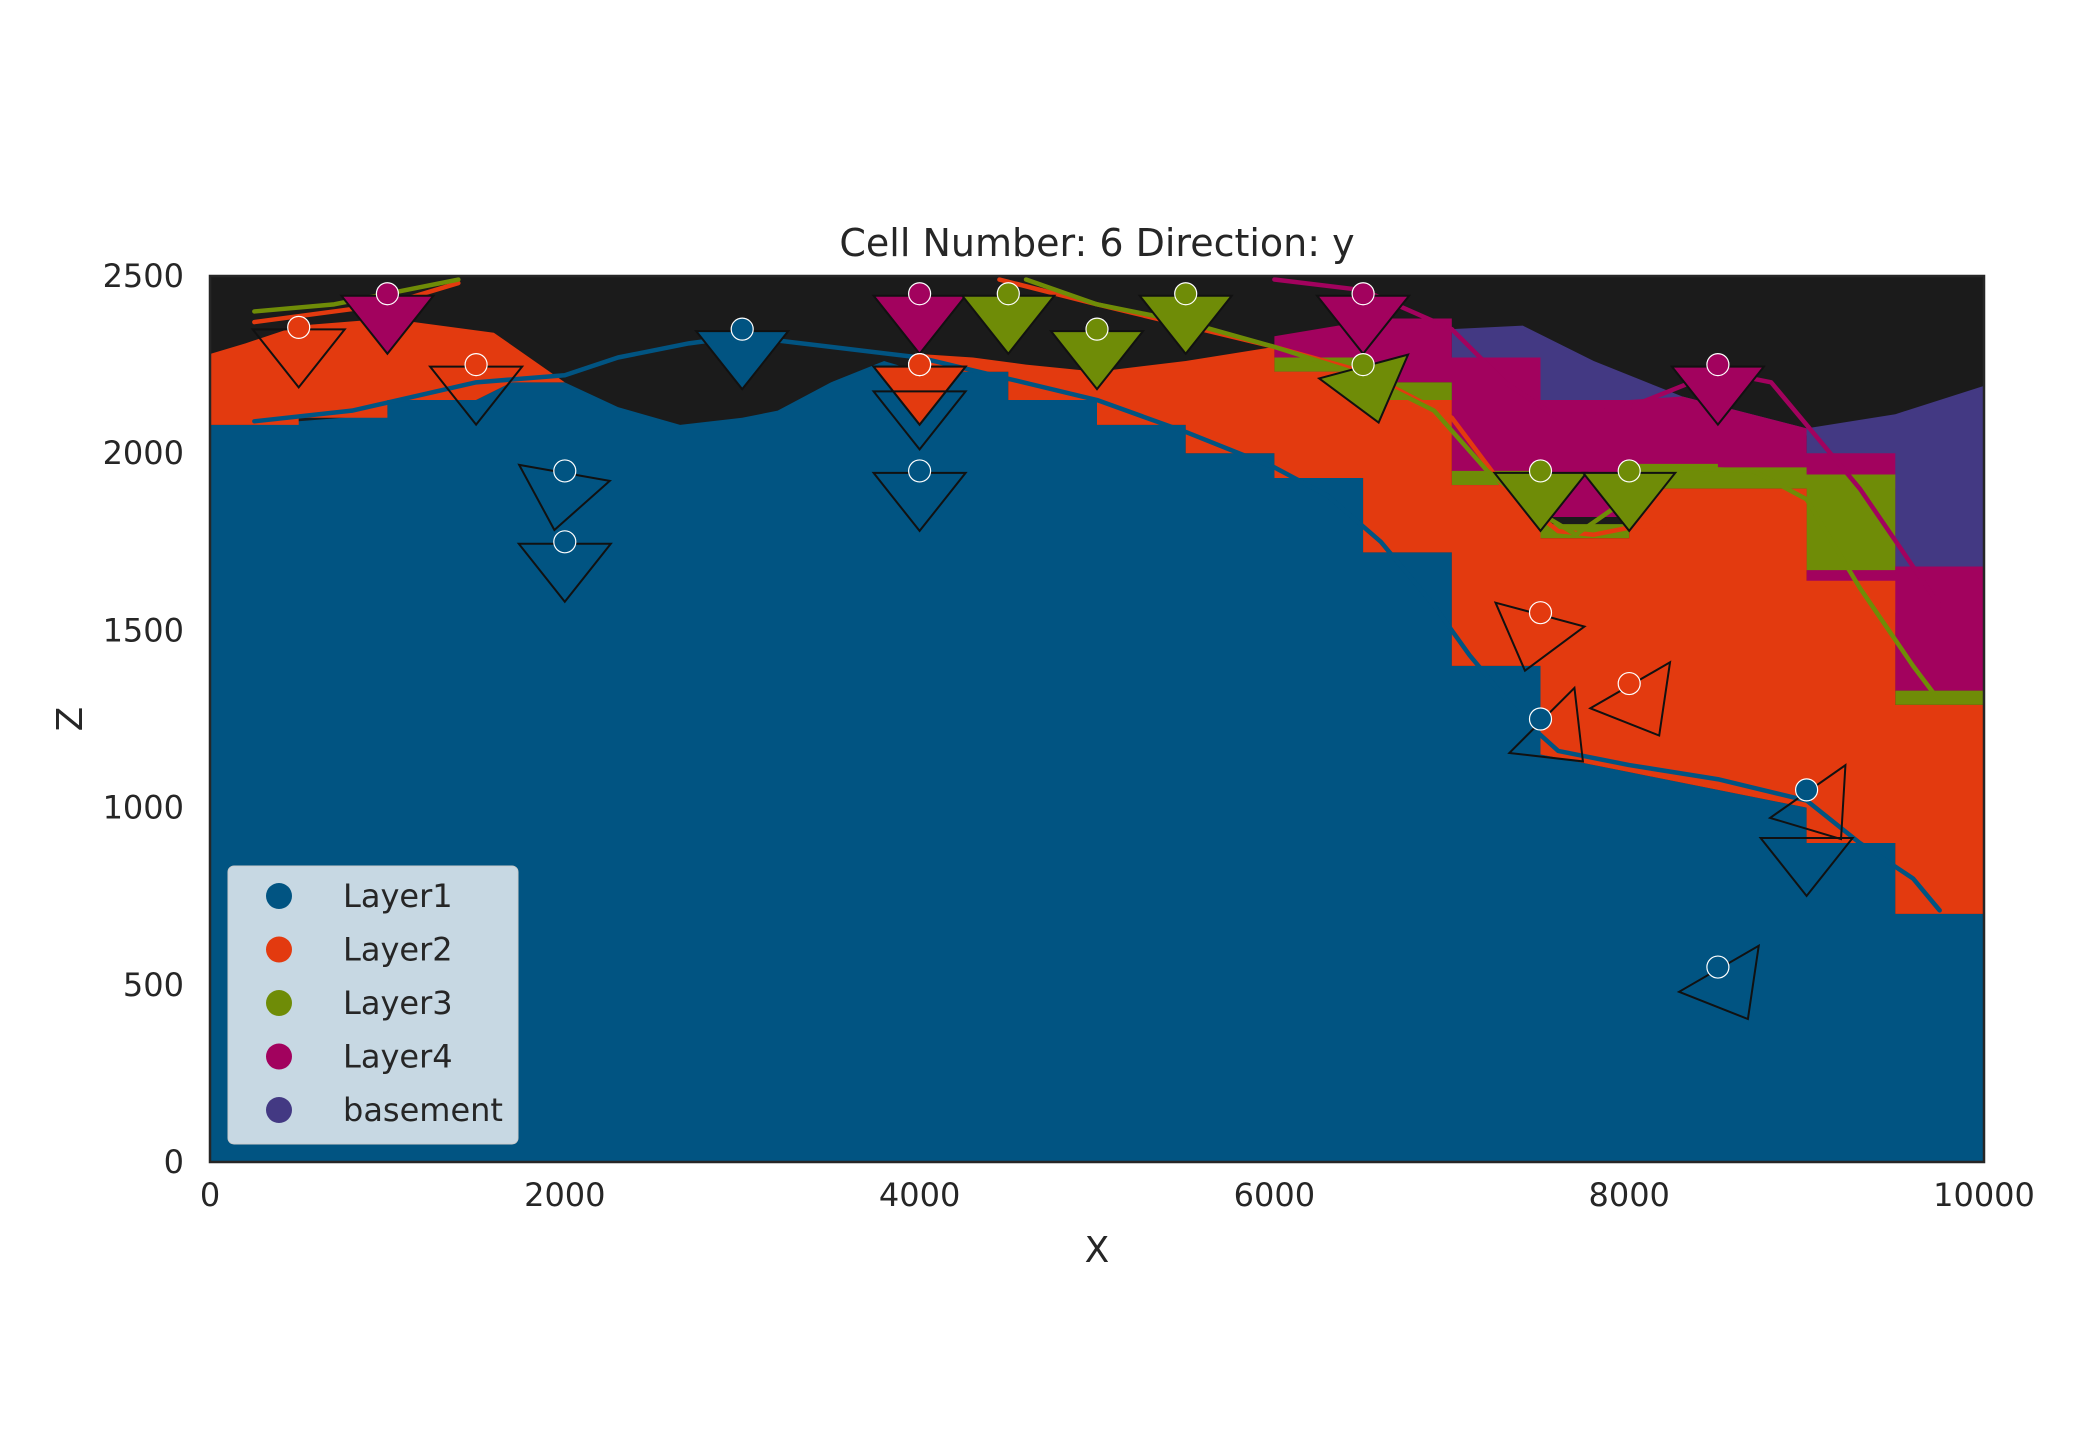 The width and height of the screenshot is (2080, 1434). What do you see at coordinates (143, 808) in the screenshot?
I see `y-tick-label: 1000` at bounding box center [143, 808].